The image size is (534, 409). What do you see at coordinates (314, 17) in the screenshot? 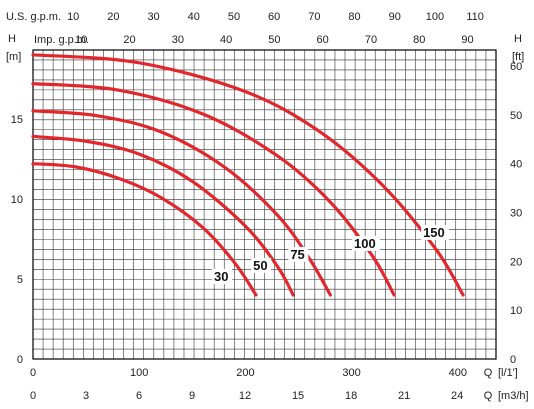
I see `top-tick-label-usgpm: 70` at bounding box center [314, 17].